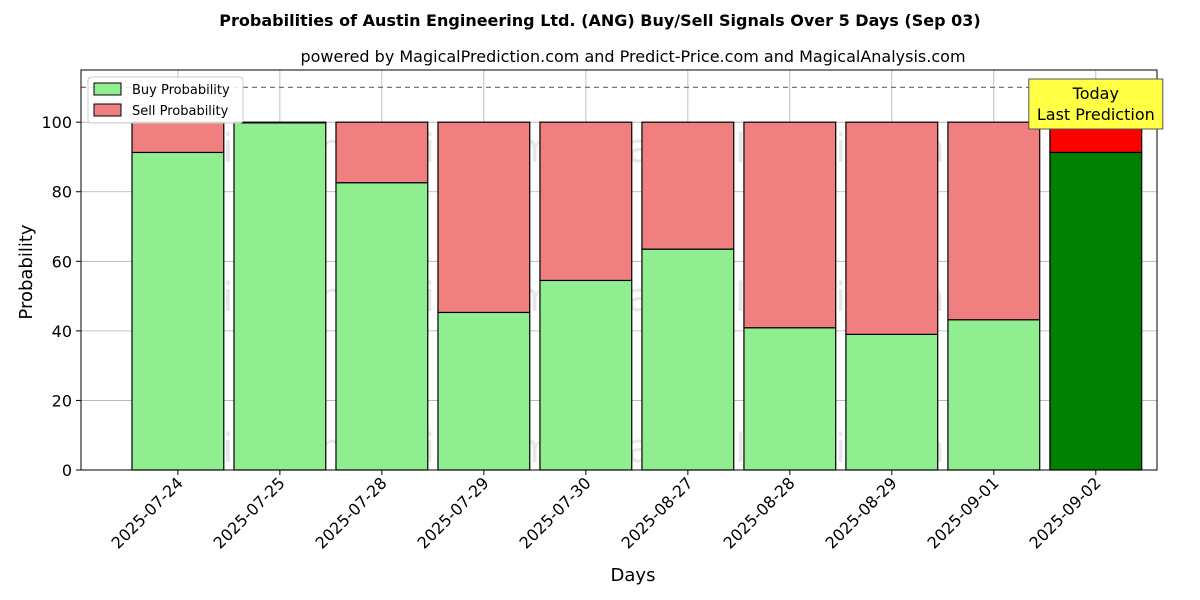 The image size is (1200, 600). I want to click on annotation-box, so click(1096, 104).